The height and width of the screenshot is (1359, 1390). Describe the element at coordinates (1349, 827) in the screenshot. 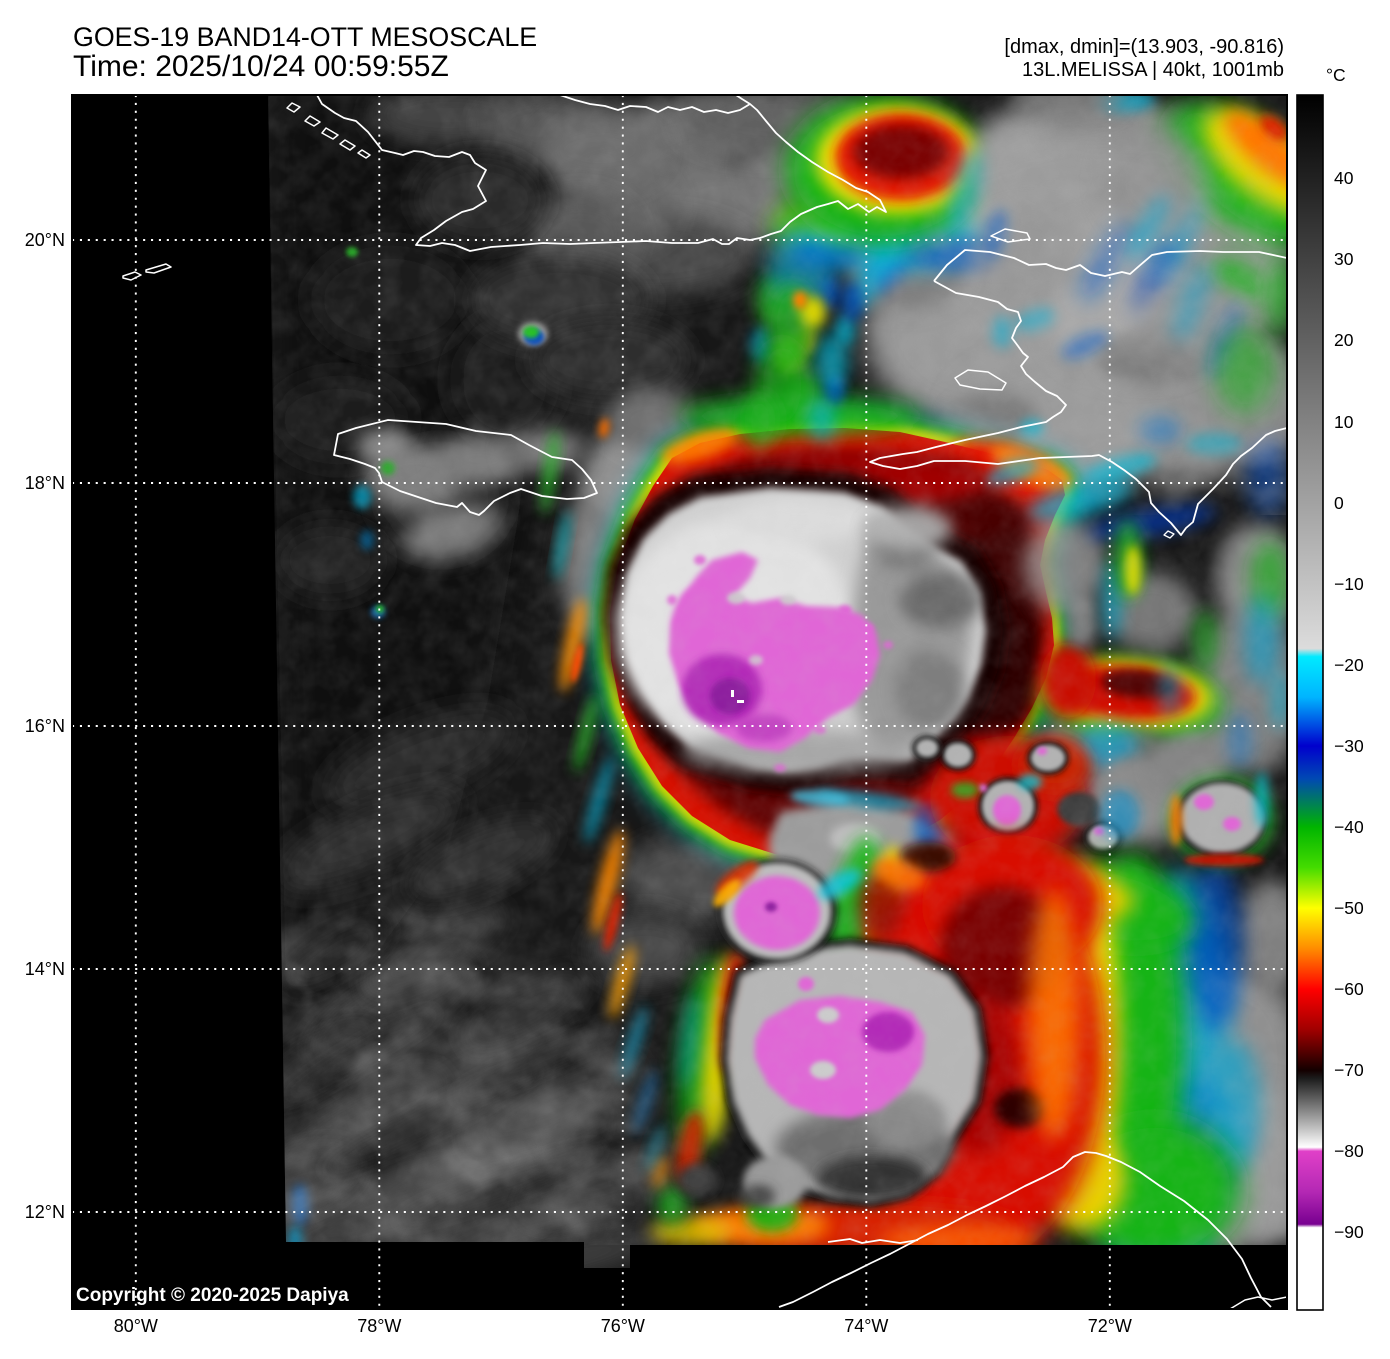

I see `svg-text: −40` at that location.